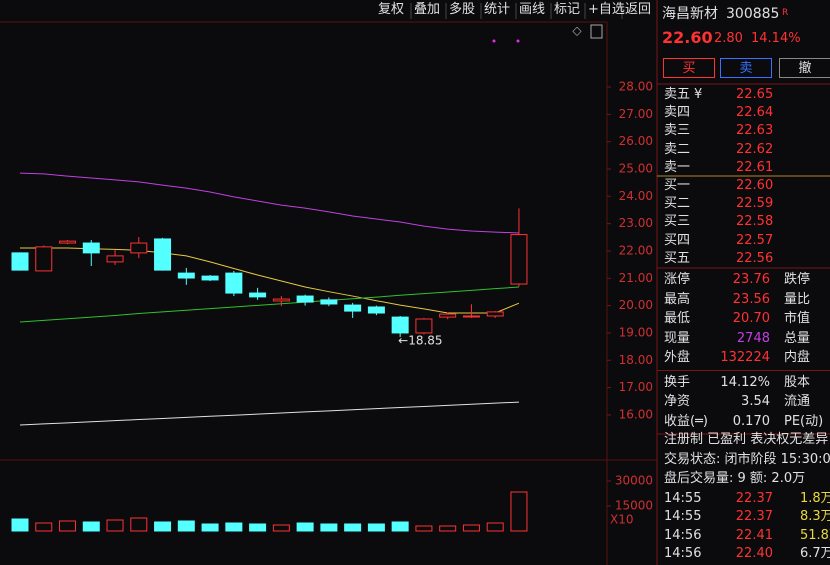 Image resolution: width=830 pixels, height=565 pixels. Describe the element at coordinates (683, 516) in the screenshot. I see `trade-time: 14:55` at that location.